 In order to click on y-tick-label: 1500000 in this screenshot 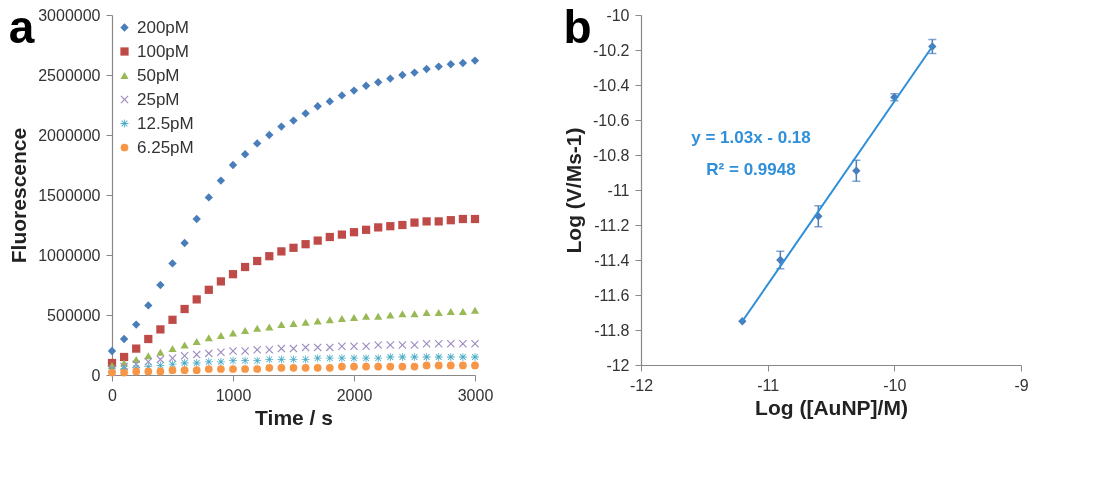, I will do `click(69, 195)`.